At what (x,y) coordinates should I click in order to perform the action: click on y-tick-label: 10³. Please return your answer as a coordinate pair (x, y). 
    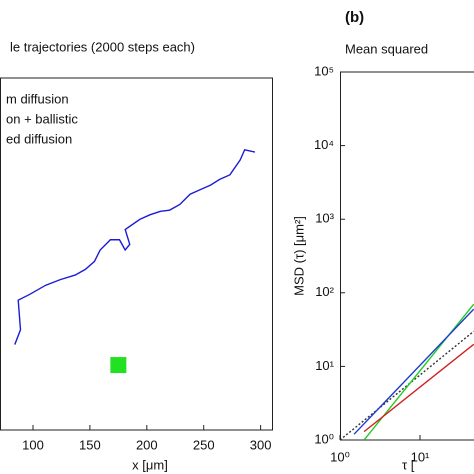
    Looking at the image, I should click on (324, 218).